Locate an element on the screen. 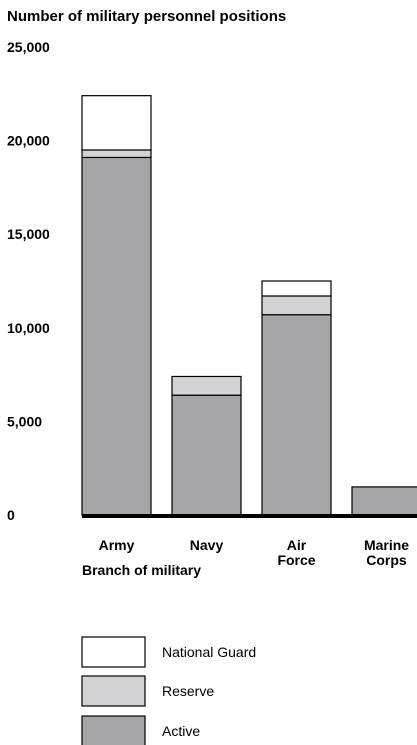  legend: National Guard Reserve Active is located at coordinates (168, 690).